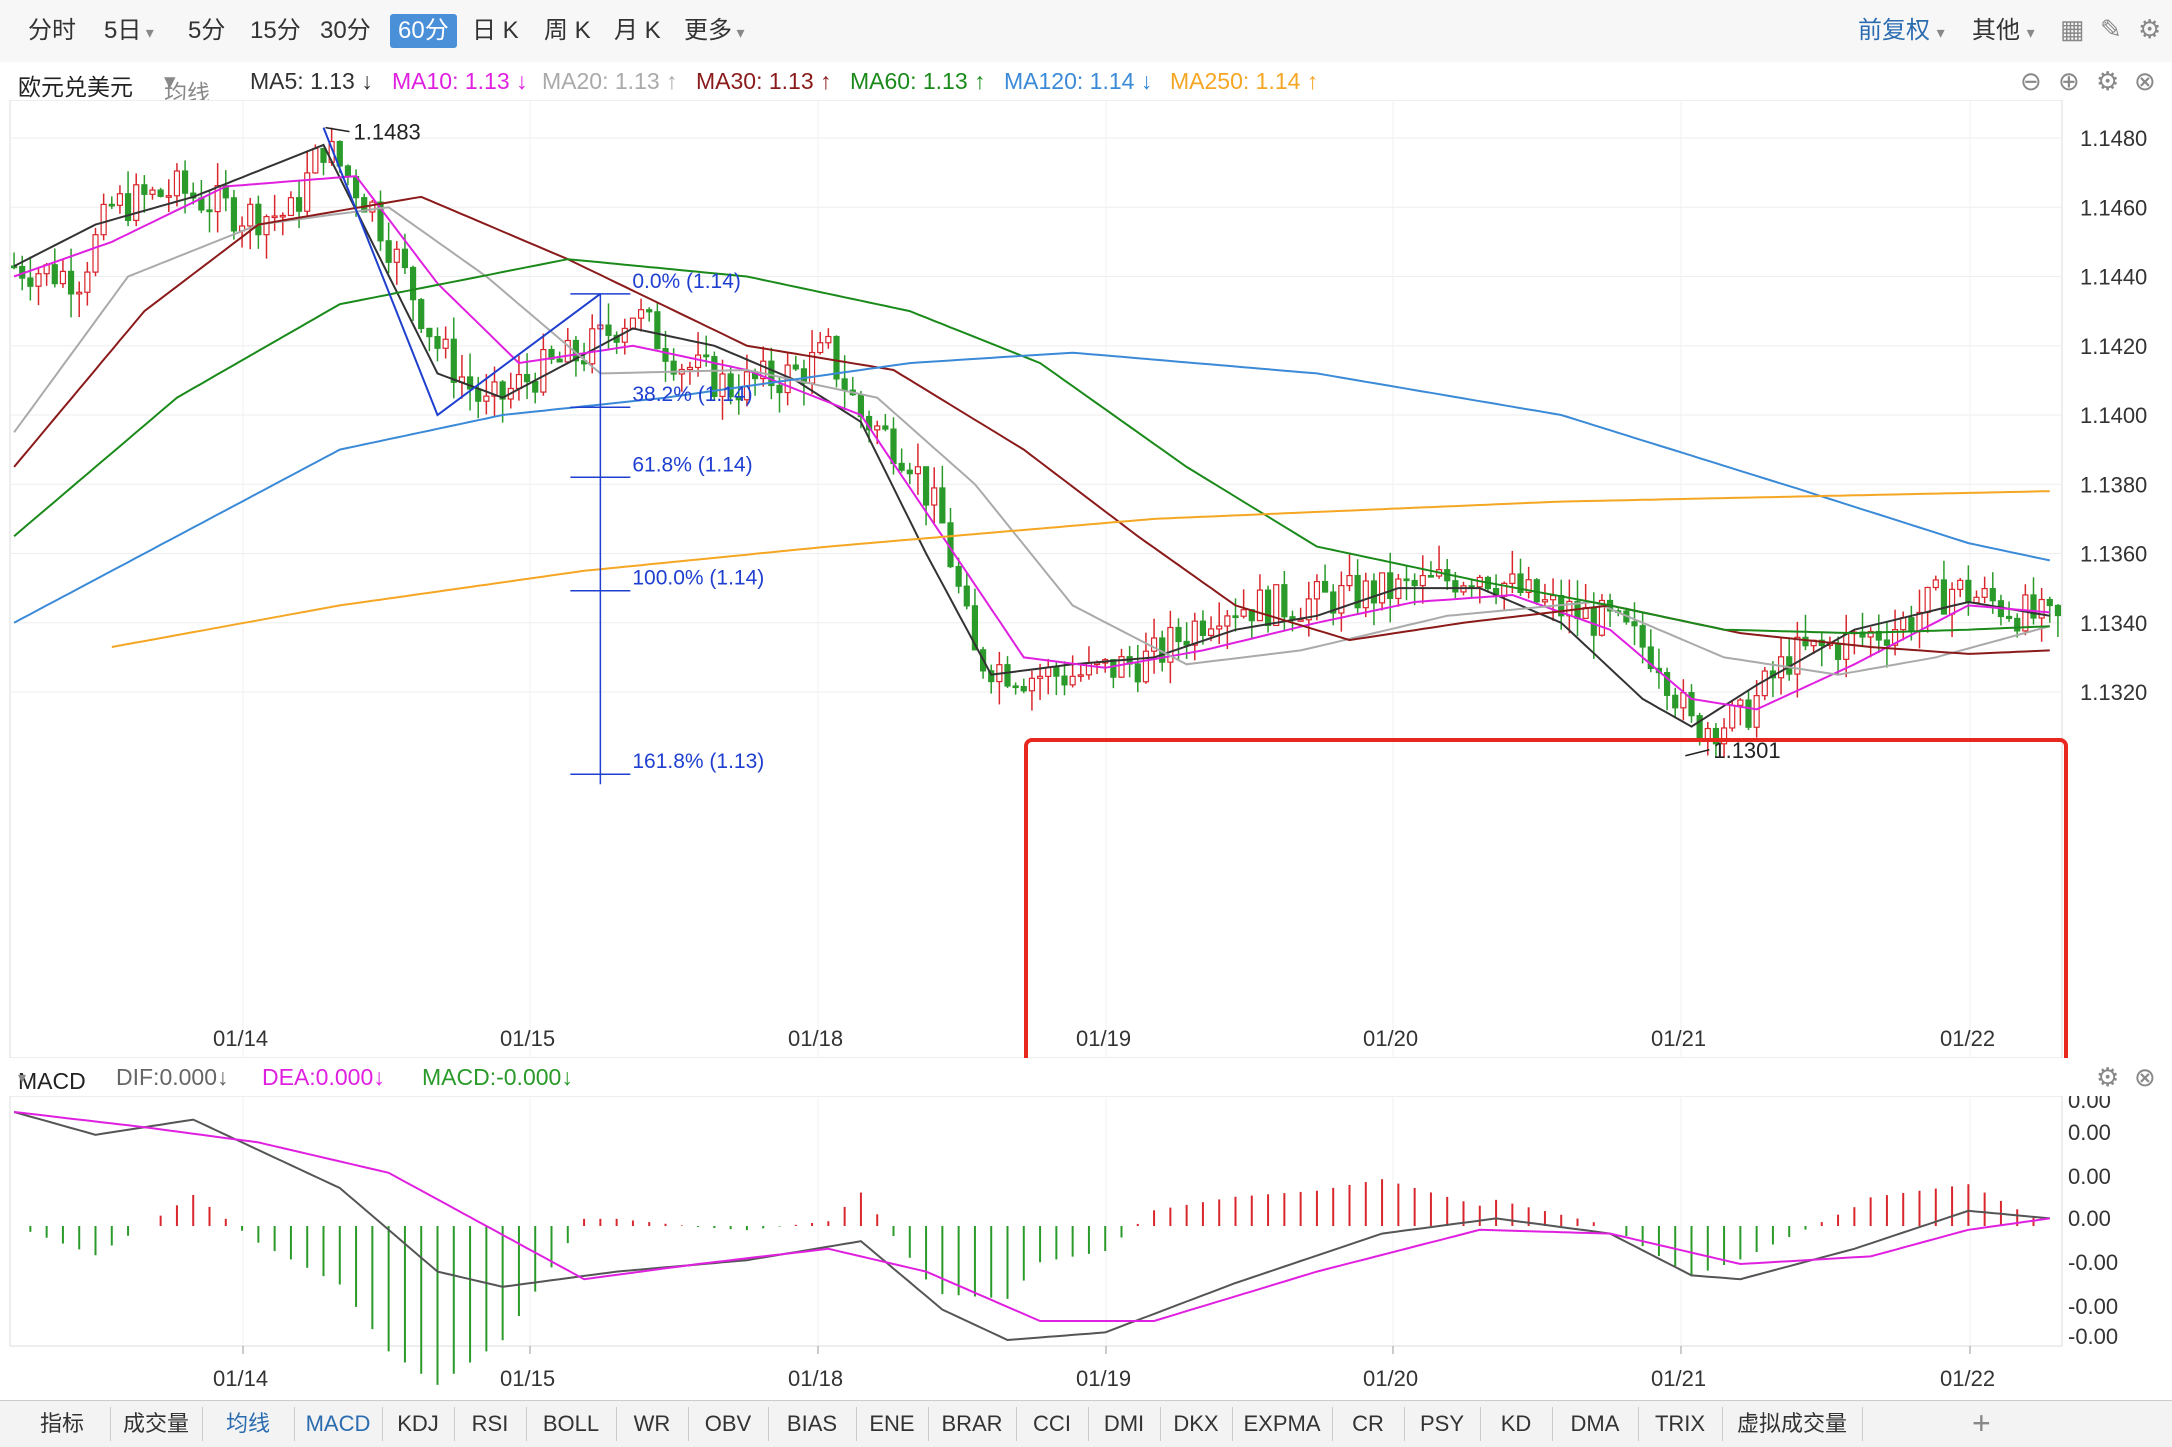 The width and height of the screenshot is (2172, 1447). Describe the element at coordinates (1680, 1424) in the screenshot. I see `indicator-tab-20: TRIX` at that location.